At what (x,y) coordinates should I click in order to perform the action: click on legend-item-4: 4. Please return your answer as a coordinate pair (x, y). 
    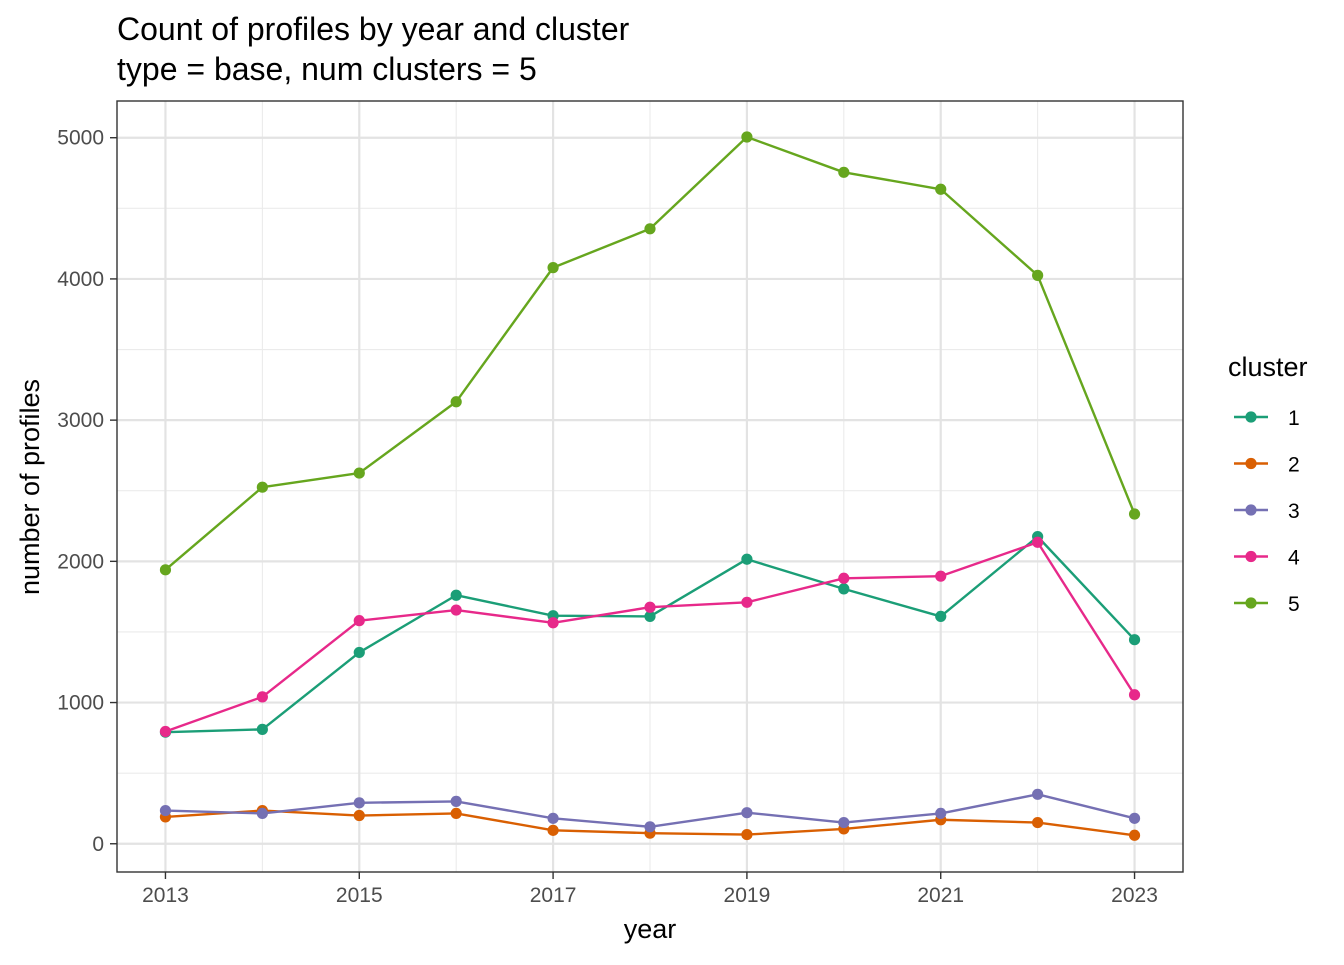
    Looking at the image, I should click on (1267, 558).